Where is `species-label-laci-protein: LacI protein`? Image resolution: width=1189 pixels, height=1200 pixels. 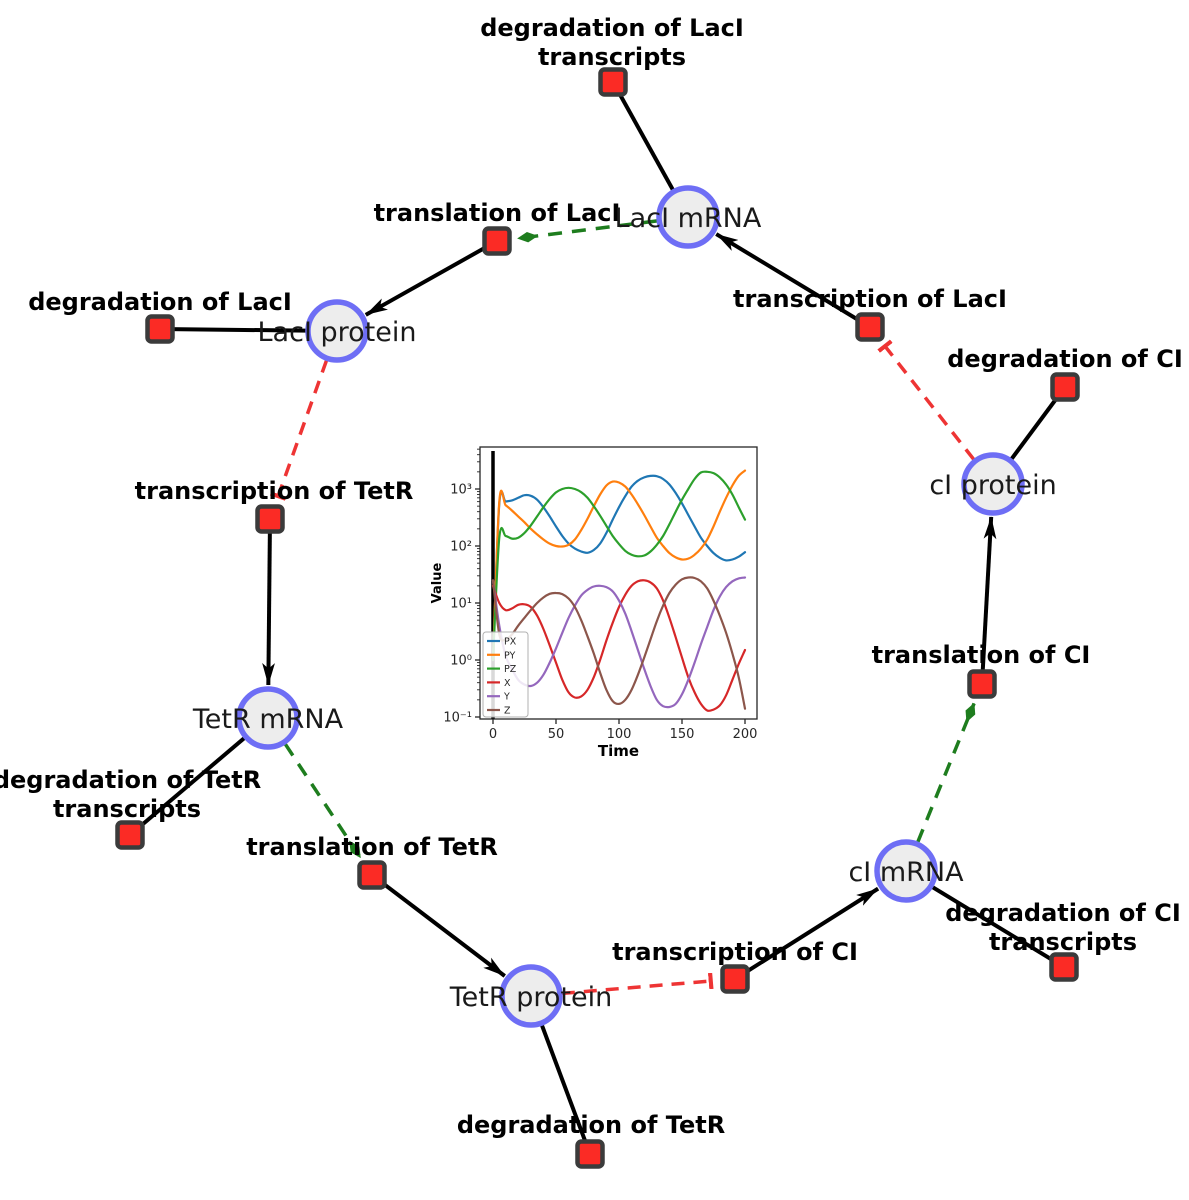 species-label-laci-protein: LacI protein is located at coordinates (337, 332).